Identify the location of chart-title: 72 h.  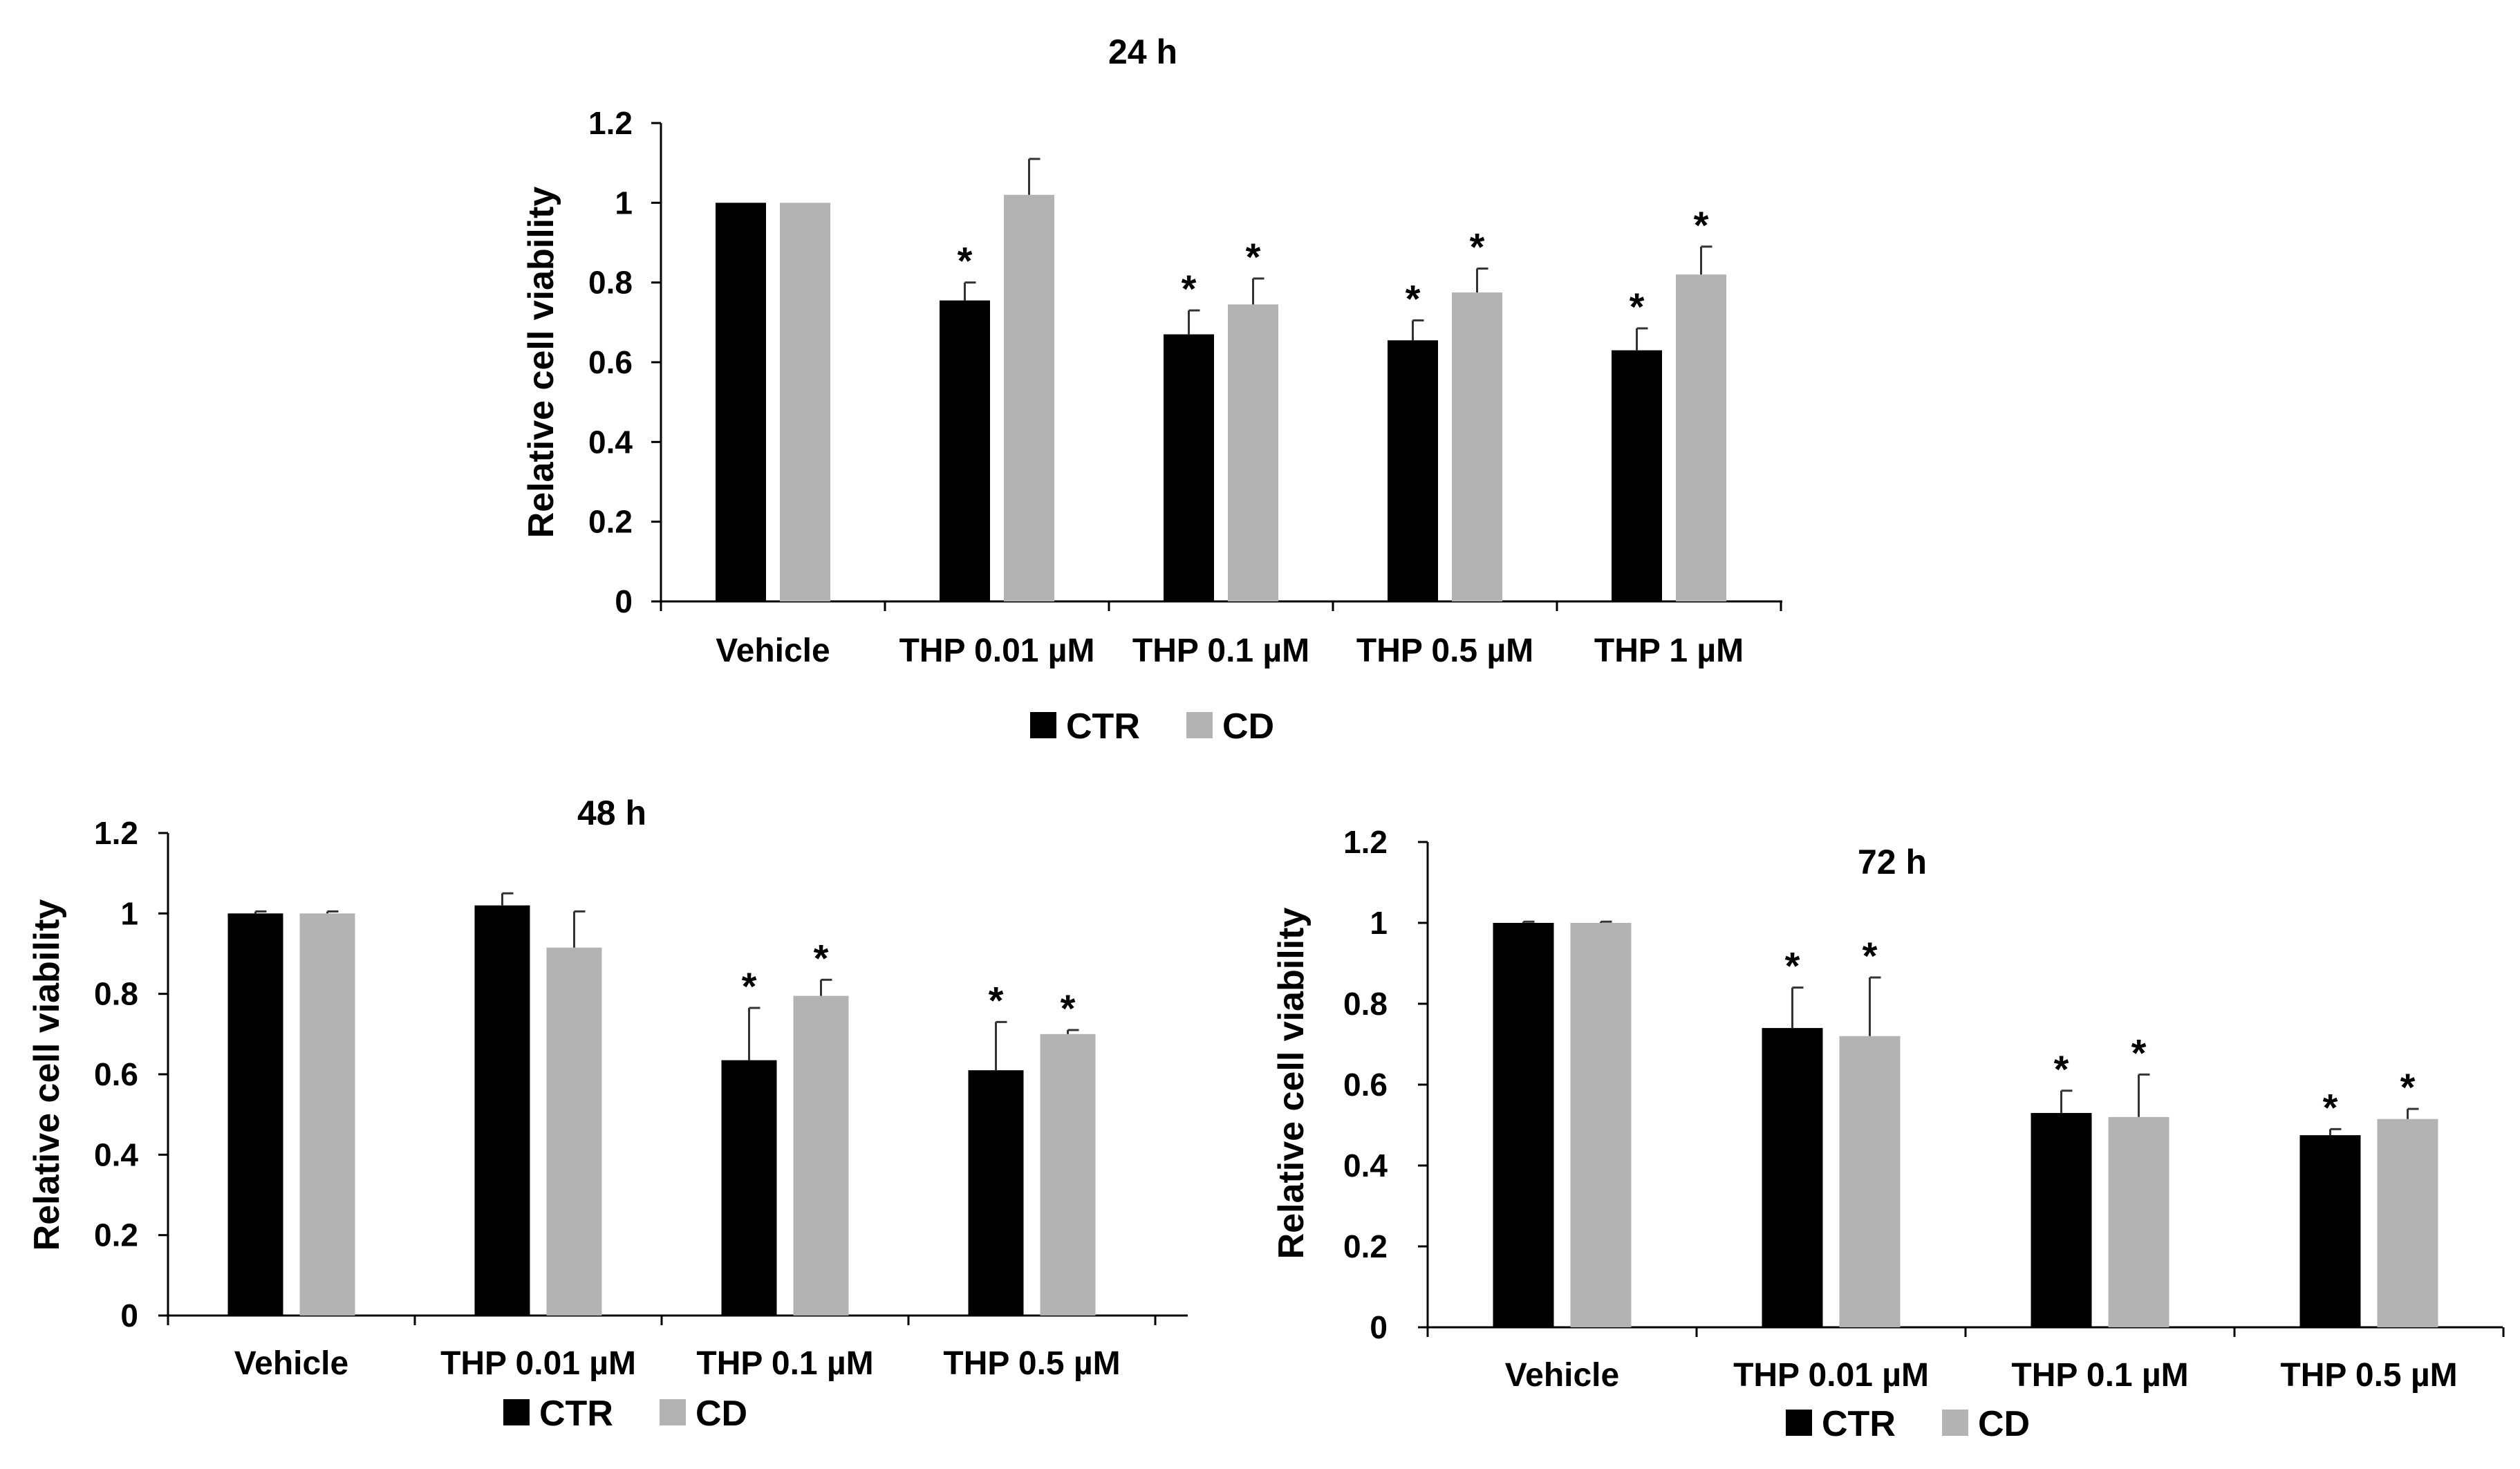
(1892, 862).